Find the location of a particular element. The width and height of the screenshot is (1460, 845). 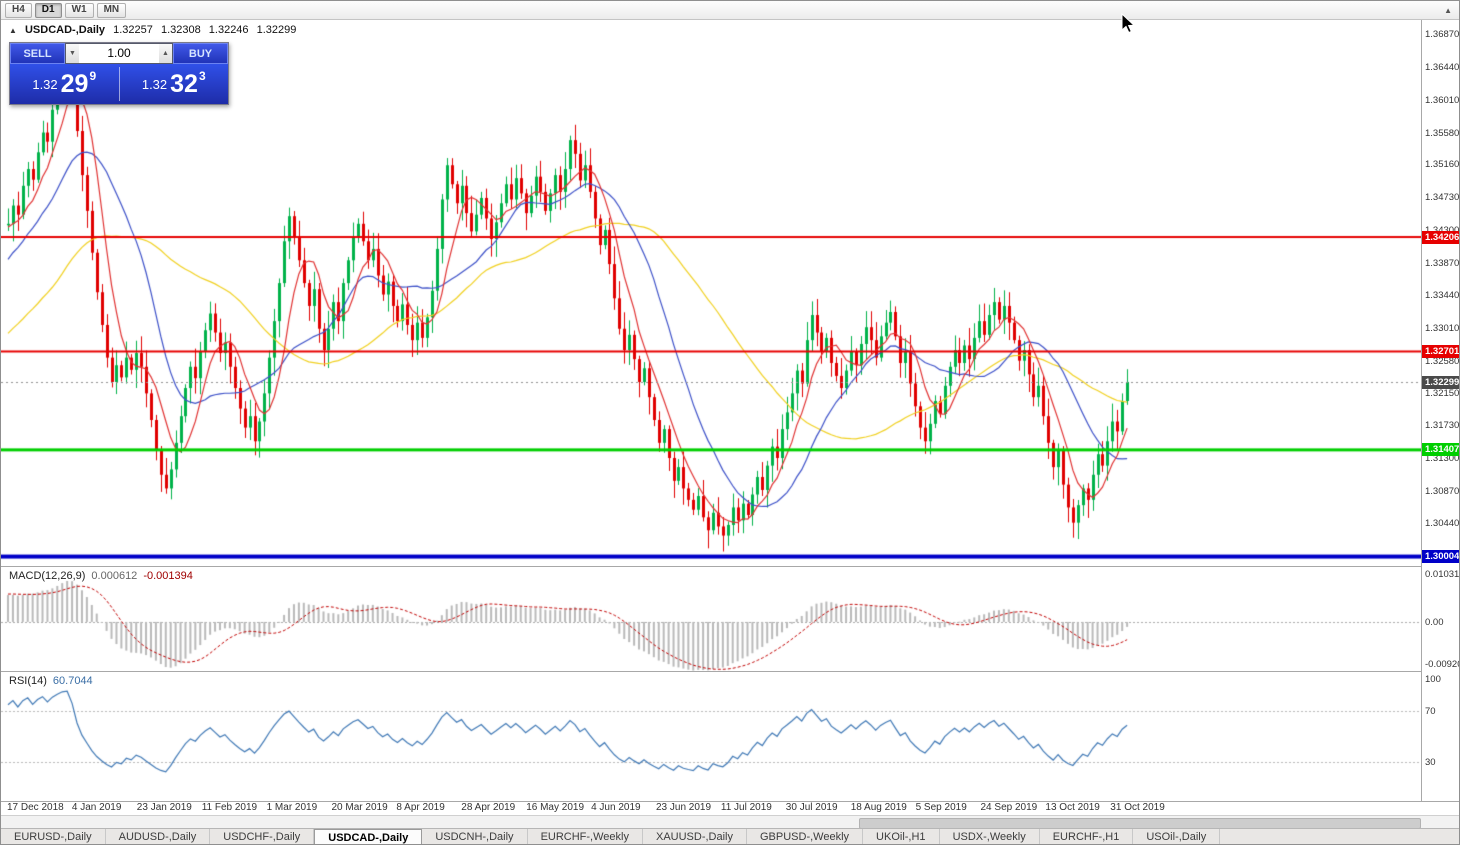

chart-tab: USDCAD-,Daily is located at coordinates (368, 836).